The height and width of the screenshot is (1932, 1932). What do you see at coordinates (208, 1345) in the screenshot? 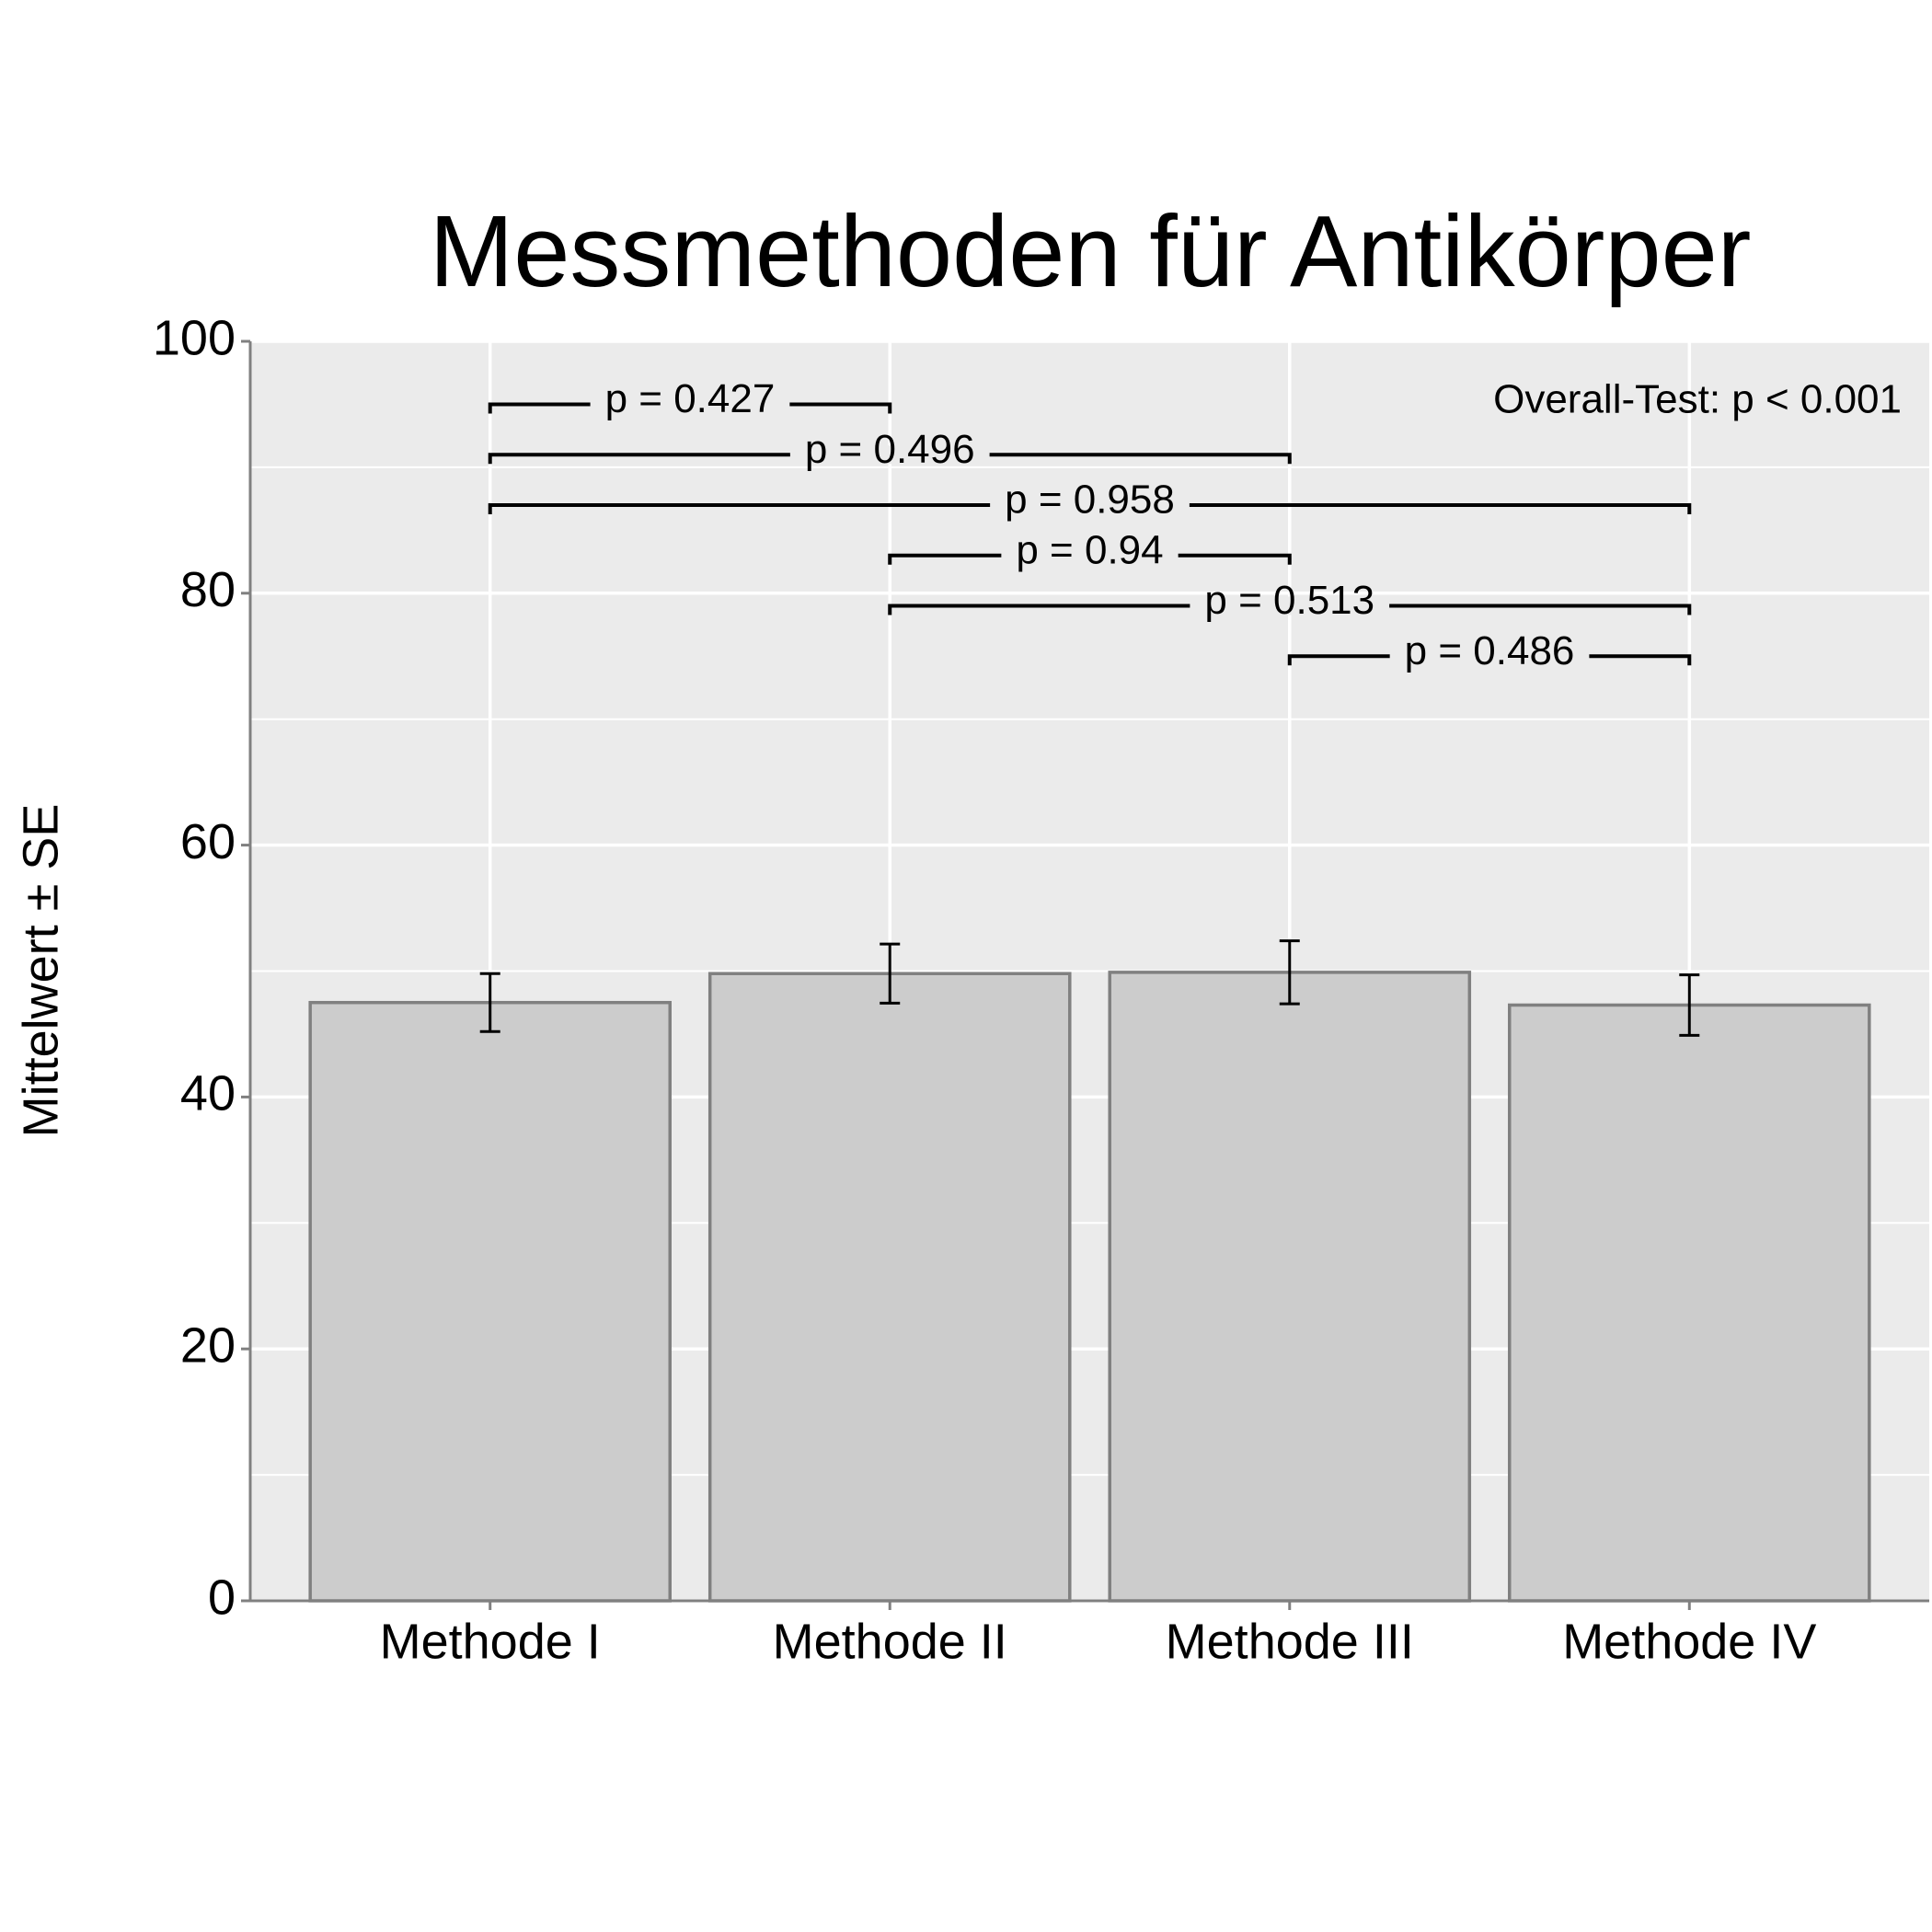
I see `y-tick-label: 20` at bounding box center [208, 1345].